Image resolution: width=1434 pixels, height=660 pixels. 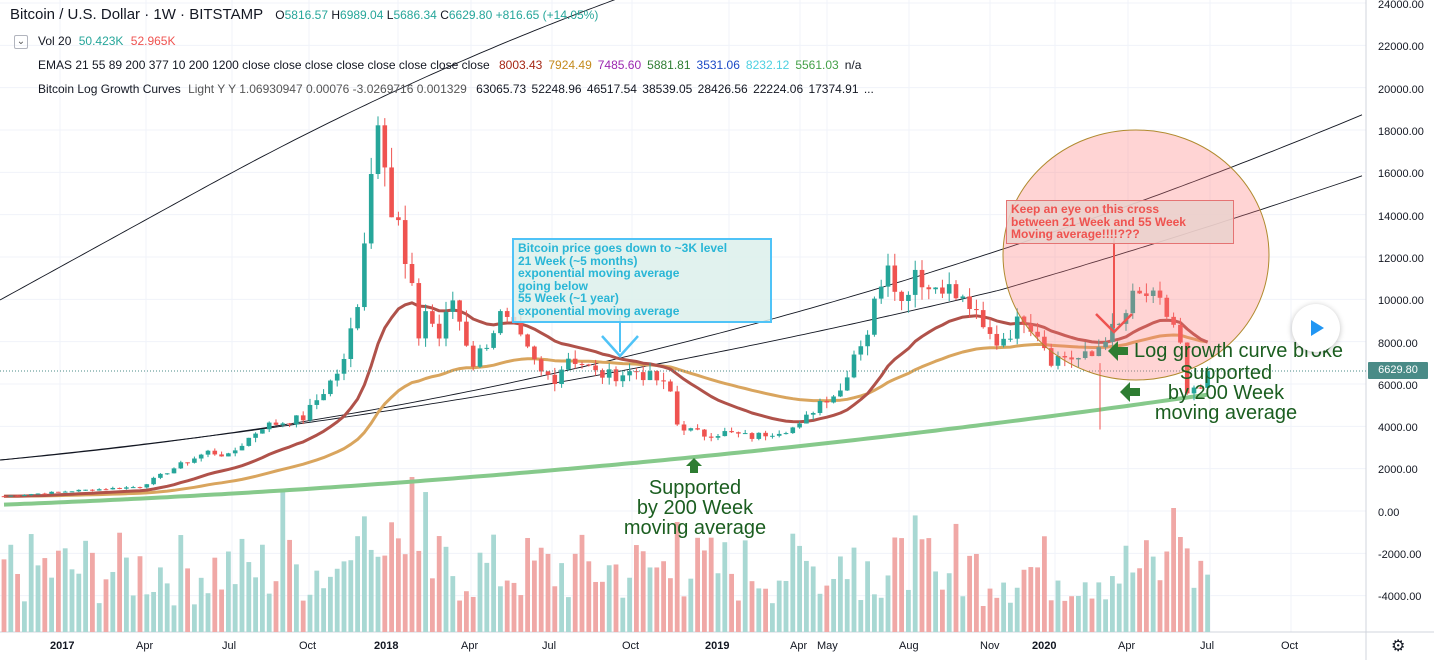 What do you see at coordinates (101, 41) in the screenshot?
I see `vol-value-1: 50.423K` at bounding box center [101, 41].